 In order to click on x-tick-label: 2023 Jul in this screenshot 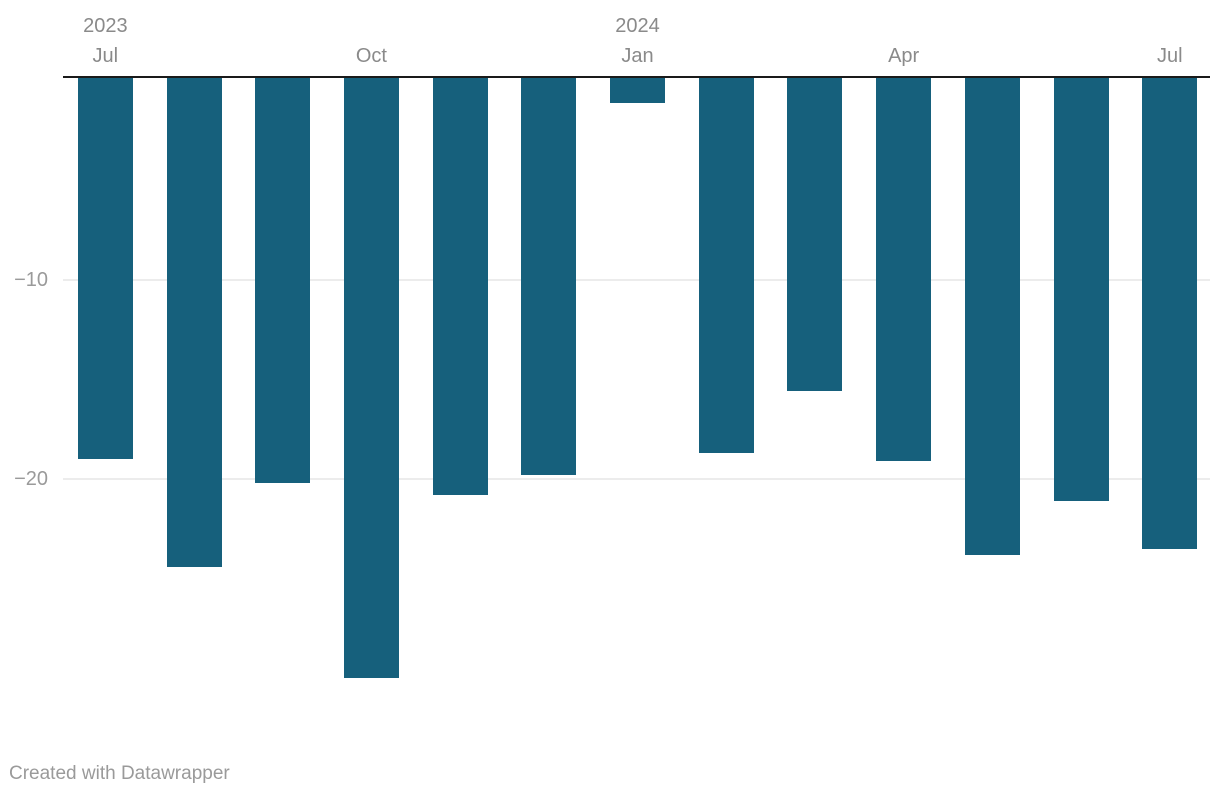, I will do `click(105, 41)`.